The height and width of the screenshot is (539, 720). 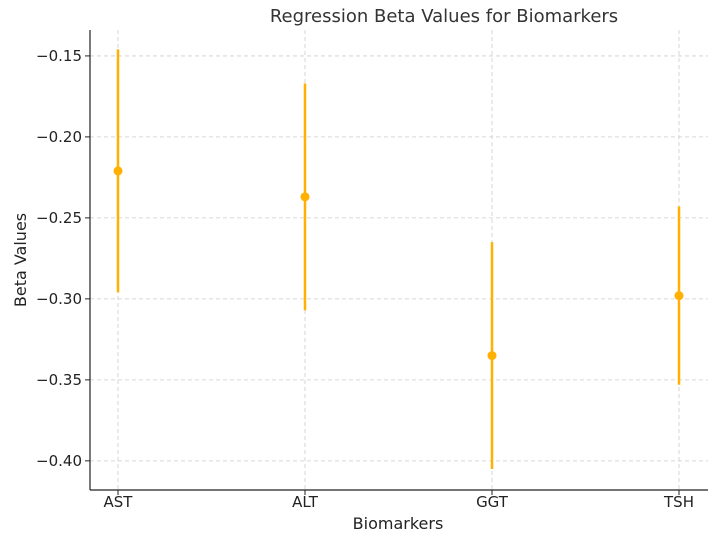 I want to click on y-axis-title: Beta Values, so click(x=20, y=260).